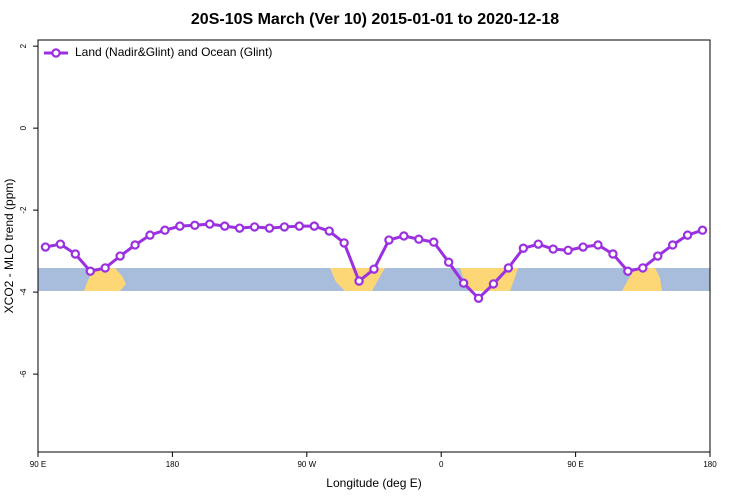  I want to click on y-tick-label: -4, so click(23, 292).